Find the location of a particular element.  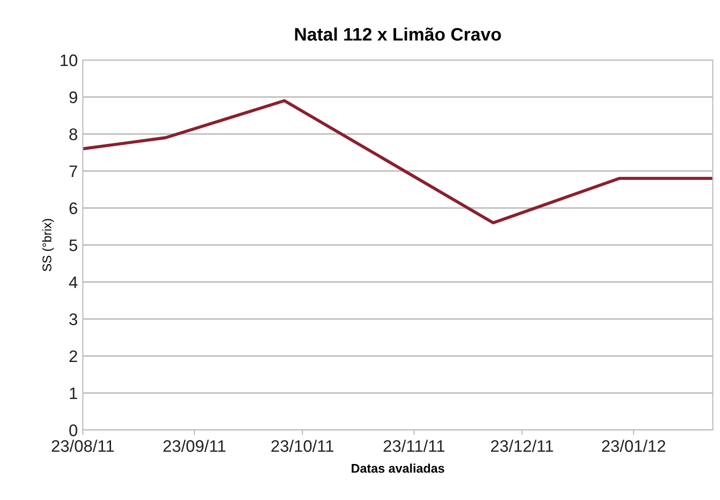

y-tick-label: 0 is located at coordinates (73, 430).